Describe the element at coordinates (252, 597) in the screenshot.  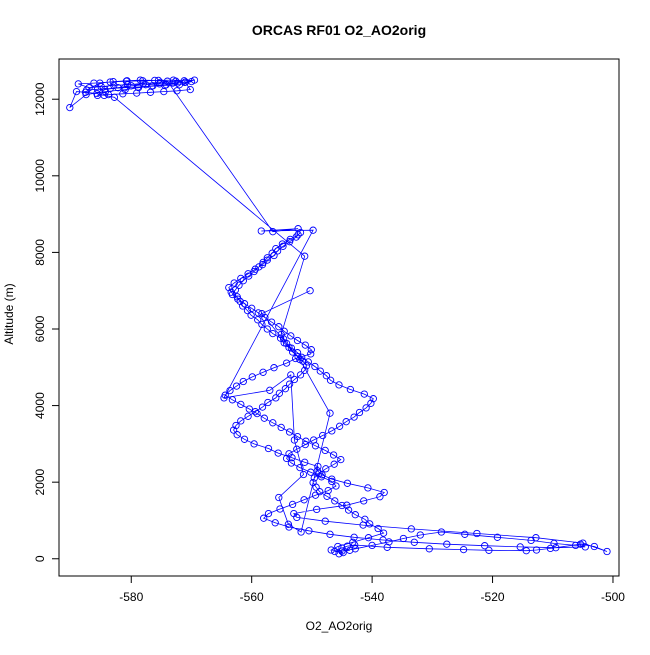
I see `x-tick-label: -560` at that location.